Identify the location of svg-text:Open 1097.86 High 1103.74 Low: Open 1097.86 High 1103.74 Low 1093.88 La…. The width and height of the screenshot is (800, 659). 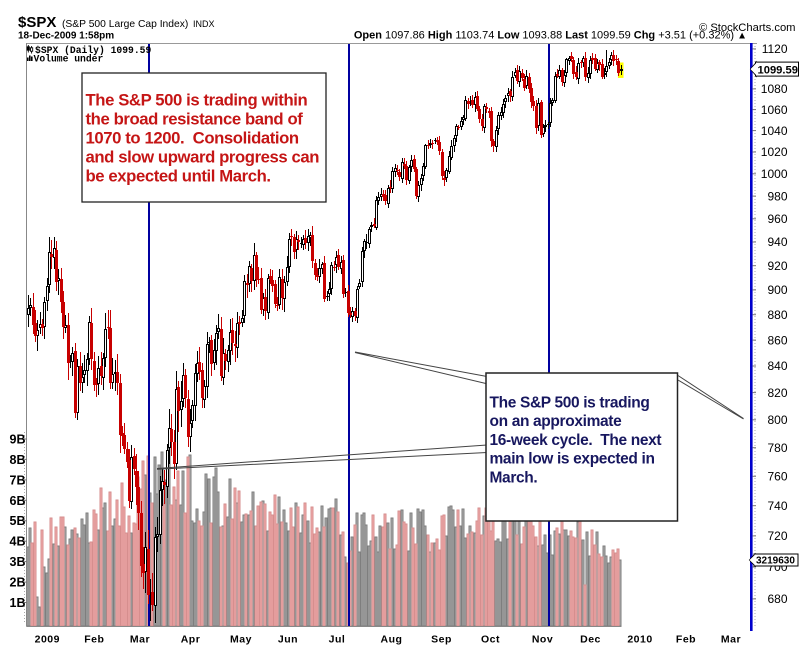
(550, 36).